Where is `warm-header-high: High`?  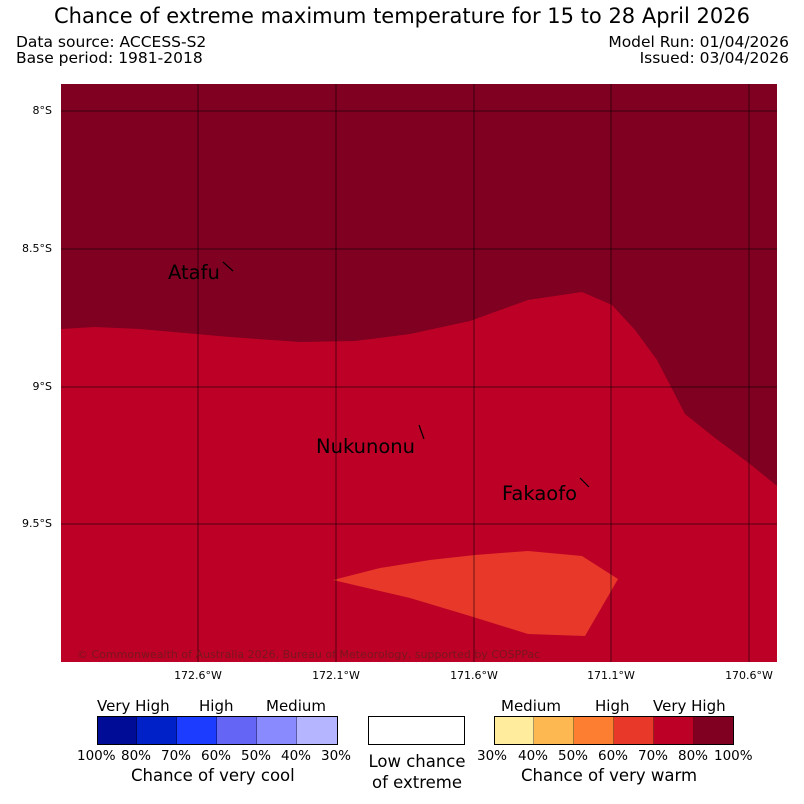 warm-header-high: High is located at coordinates (612, 706).